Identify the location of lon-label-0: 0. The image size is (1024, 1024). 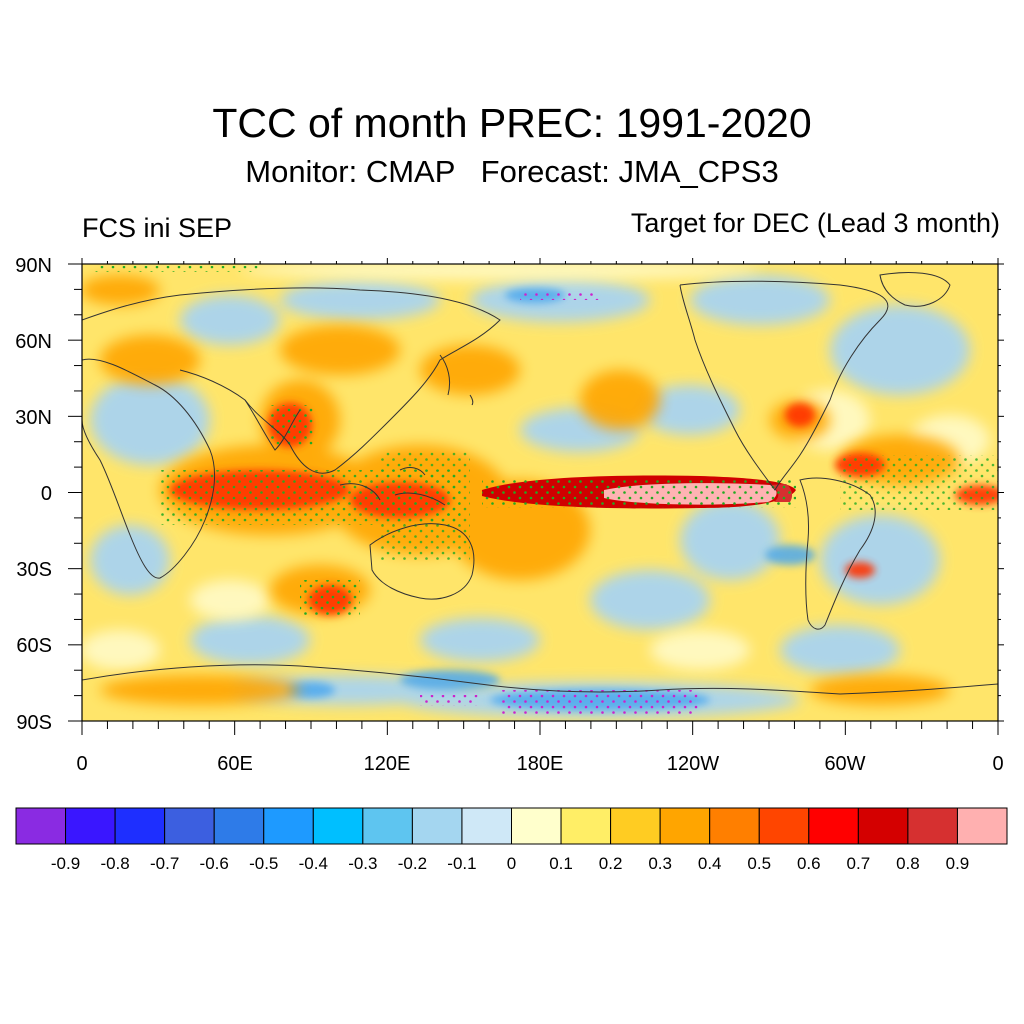
(81, 764).